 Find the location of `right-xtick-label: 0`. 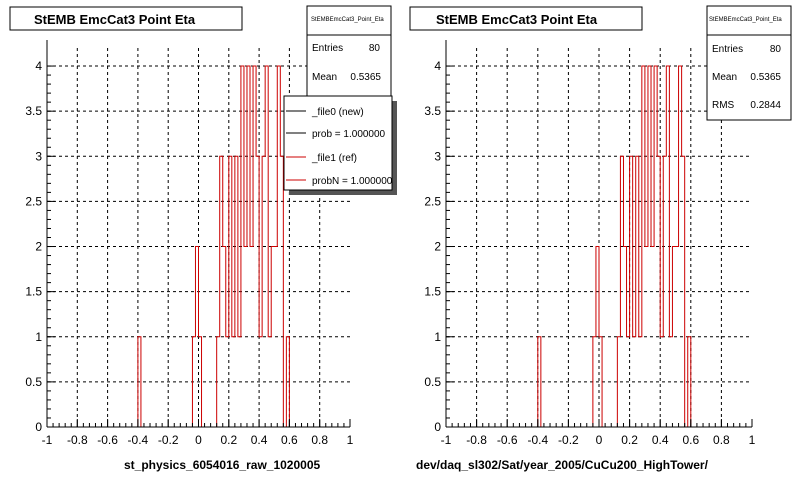

right-xtick-label: 0 is located at coordinates (599, 440).